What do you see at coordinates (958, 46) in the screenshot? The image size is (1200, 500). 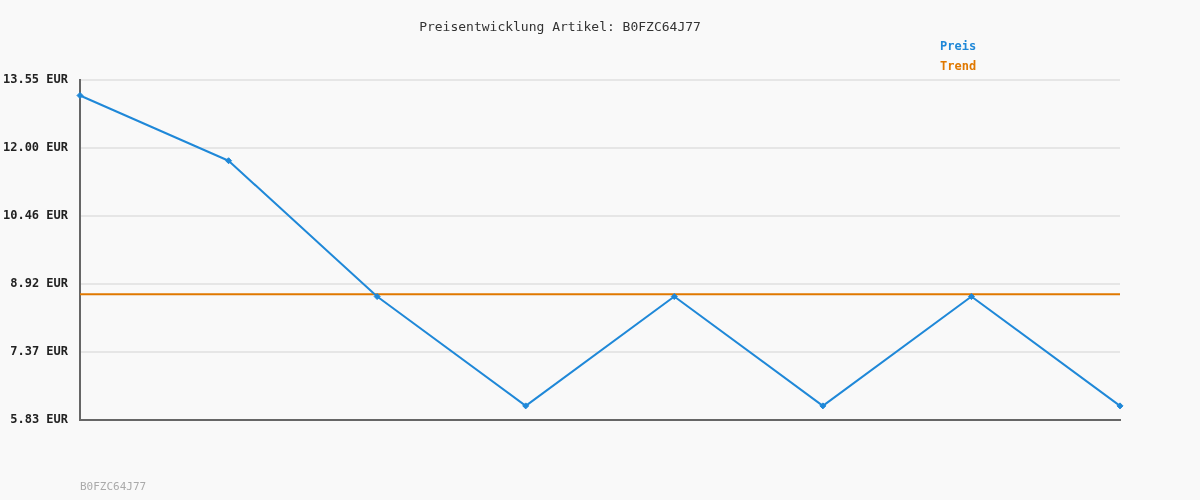 I see `text: Preis` at bounding box center [958, 46].